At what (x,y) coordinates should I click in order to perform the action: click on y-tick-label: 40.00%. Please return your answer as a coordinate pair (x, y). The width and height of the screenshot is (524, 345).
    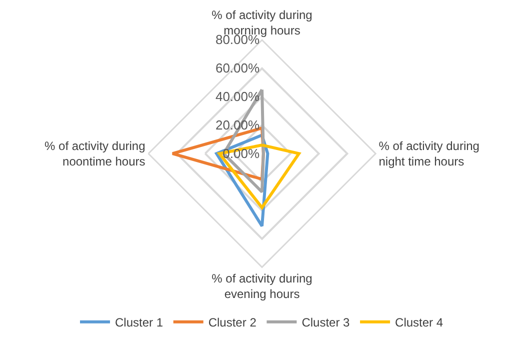
    Looking at the image, I should click on (237, 96).